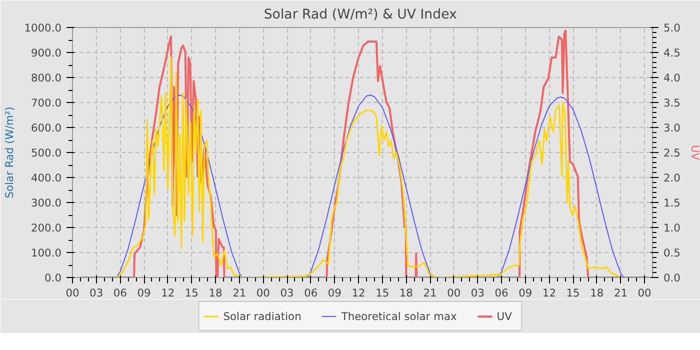 This screenshot has width=700, height=350. Describe the element at coordinates (46, 253) in the screenshot. I see `y-tick-label: 100.0` at that location.